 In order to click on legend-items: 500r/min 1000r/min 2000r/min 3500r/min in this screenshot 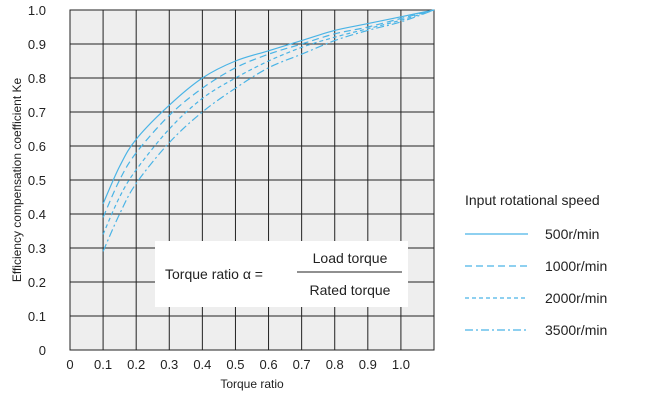, I will do `click(536, 282)`.